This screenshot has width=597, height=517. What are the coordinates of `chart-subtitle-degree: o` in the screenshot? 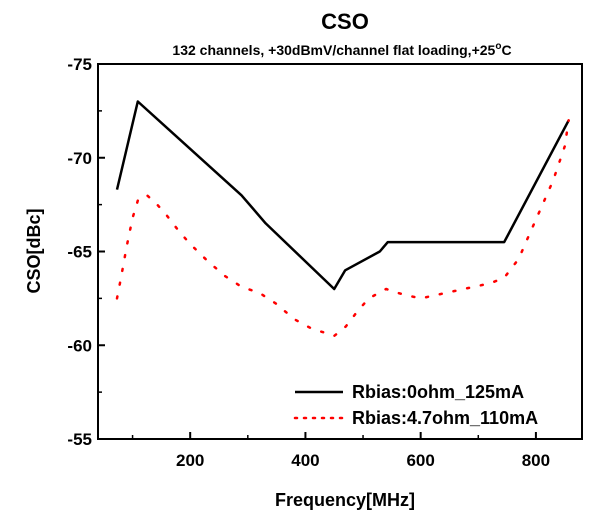 It's located at (498, 46).